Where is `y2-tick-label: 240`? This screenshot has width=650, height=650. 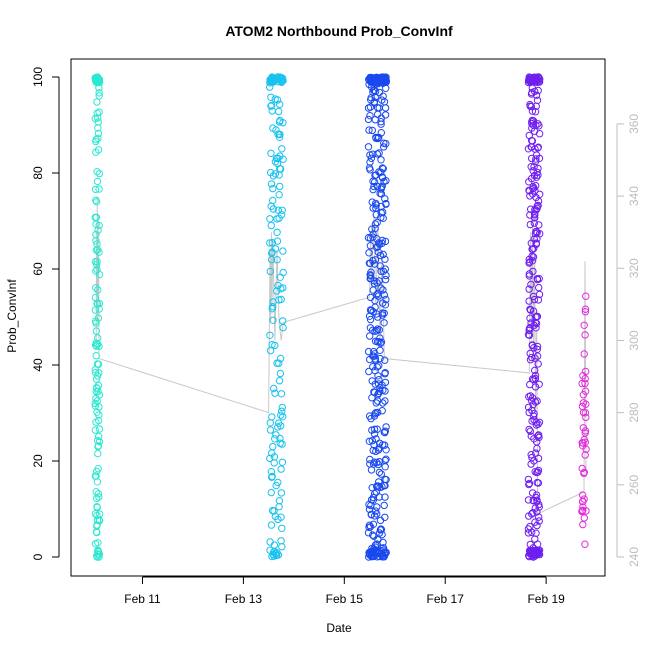 y2-tick-label: 240 is located at coordinates (634, 557).